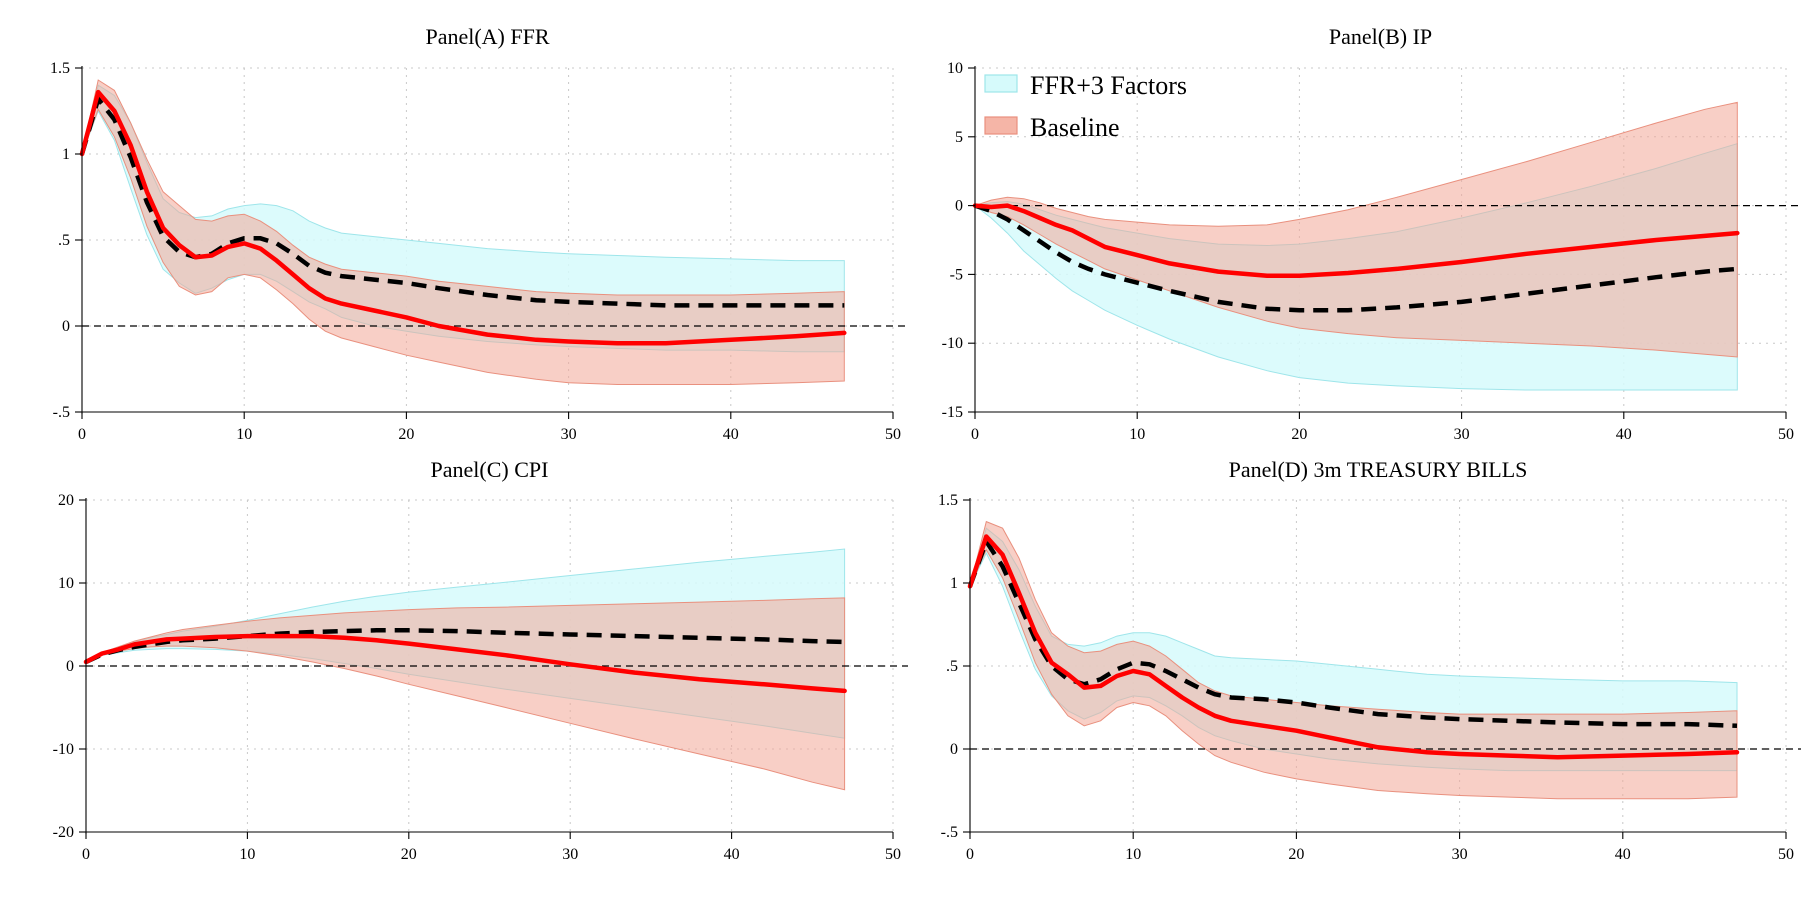 The height and width of the screenshot is (906, 1812). What do you see at coordinates (952, 412) in the screenshot?
I see `y-tick-label: -15` at bounding box center [952, 412].